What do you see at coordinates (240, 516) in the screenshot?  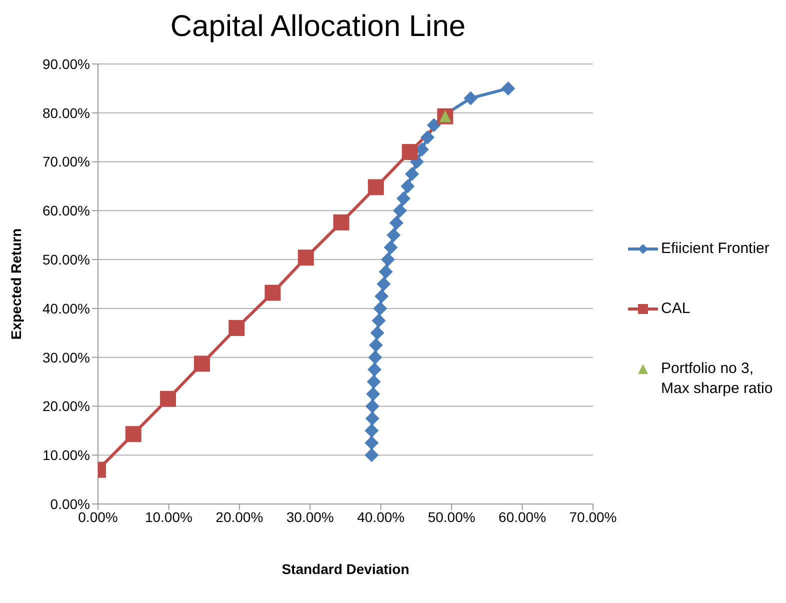 I see `x-tick-label: 20.00%` at bounding box center [240, 516].